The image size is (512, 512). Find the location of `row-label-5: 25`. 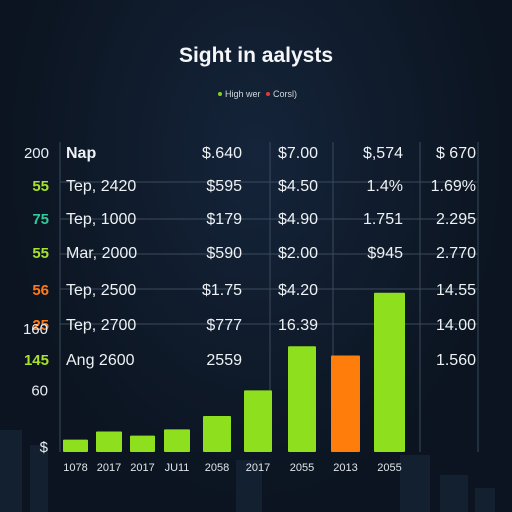

row-label-5: 25 is located at coordinates (40, 325).